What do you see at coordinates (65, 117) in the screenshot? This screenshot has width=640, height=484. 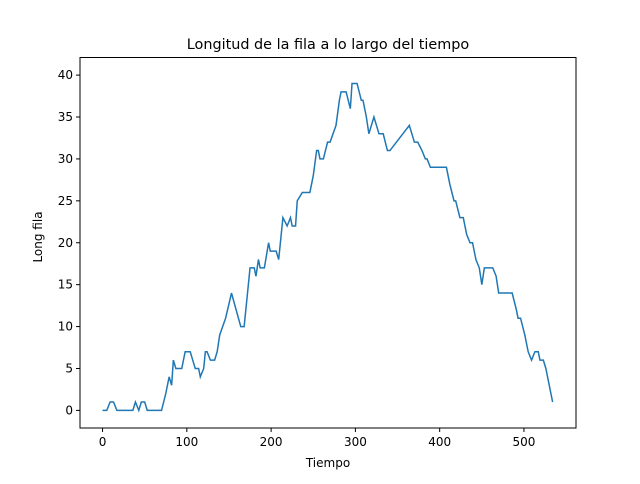 I see `y-tick-label: 35` at bounding box center [65, 117].